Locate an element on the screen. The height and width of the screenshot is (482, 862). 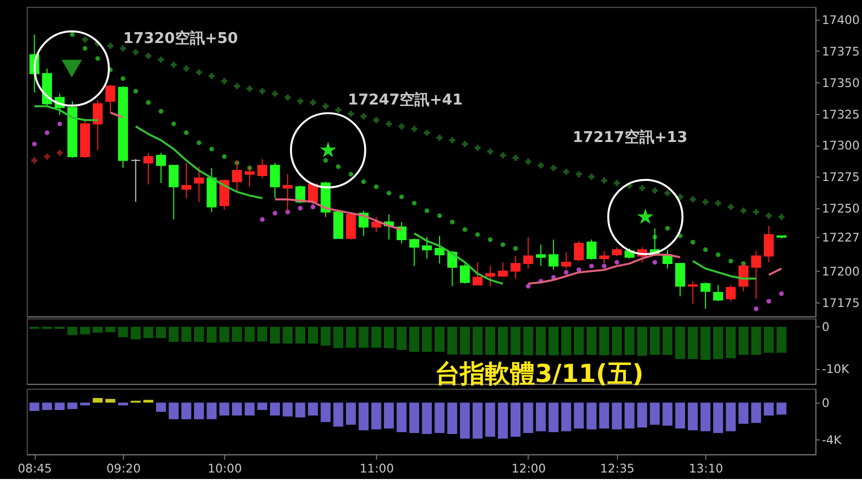
x-tick-label: 10:00 is located at coordinates (225, 469).